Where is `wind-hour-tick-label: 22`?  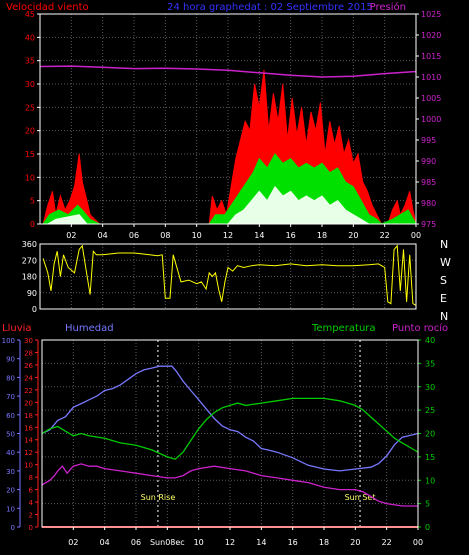 wind-hour-tick-label: 22 is located at coordinates (385, 235).